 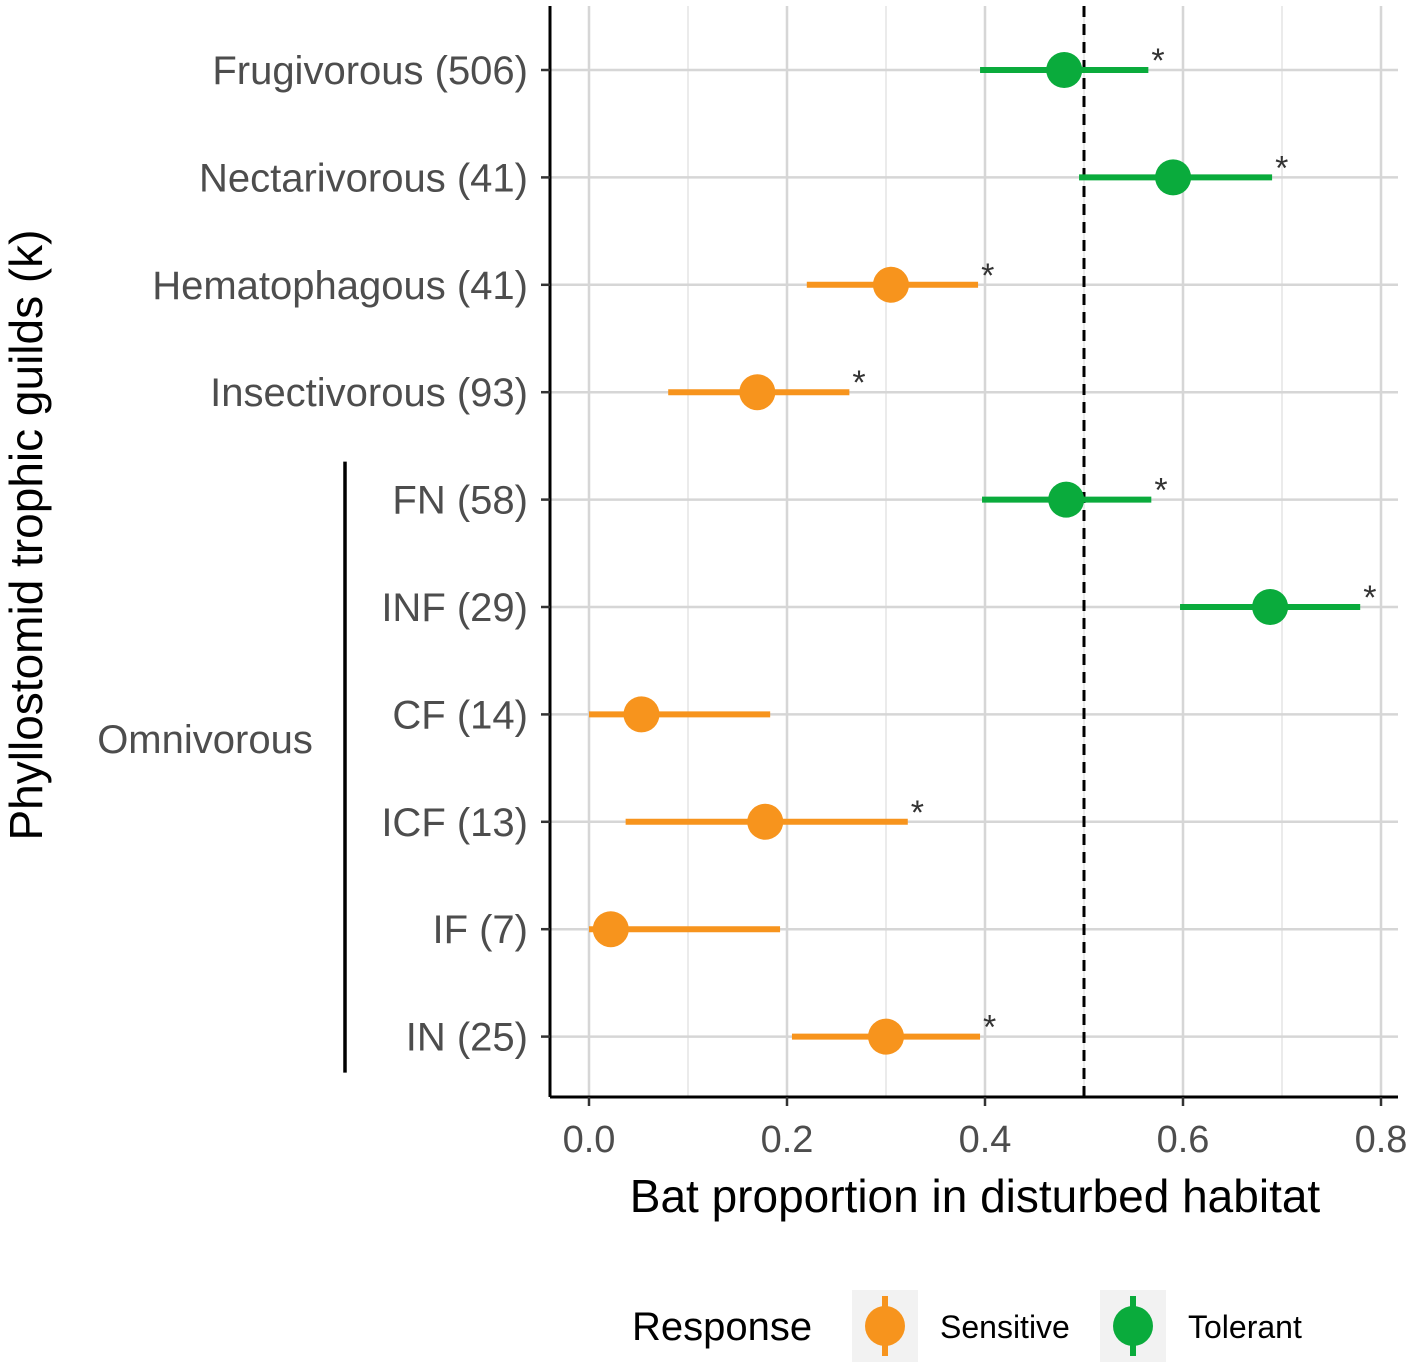 What do you see at coordinates (26, 534) in the screenshot?
I see `y-axis-title: Phyllostomid trophic guilds (k)` at bounding box center [26, 534].